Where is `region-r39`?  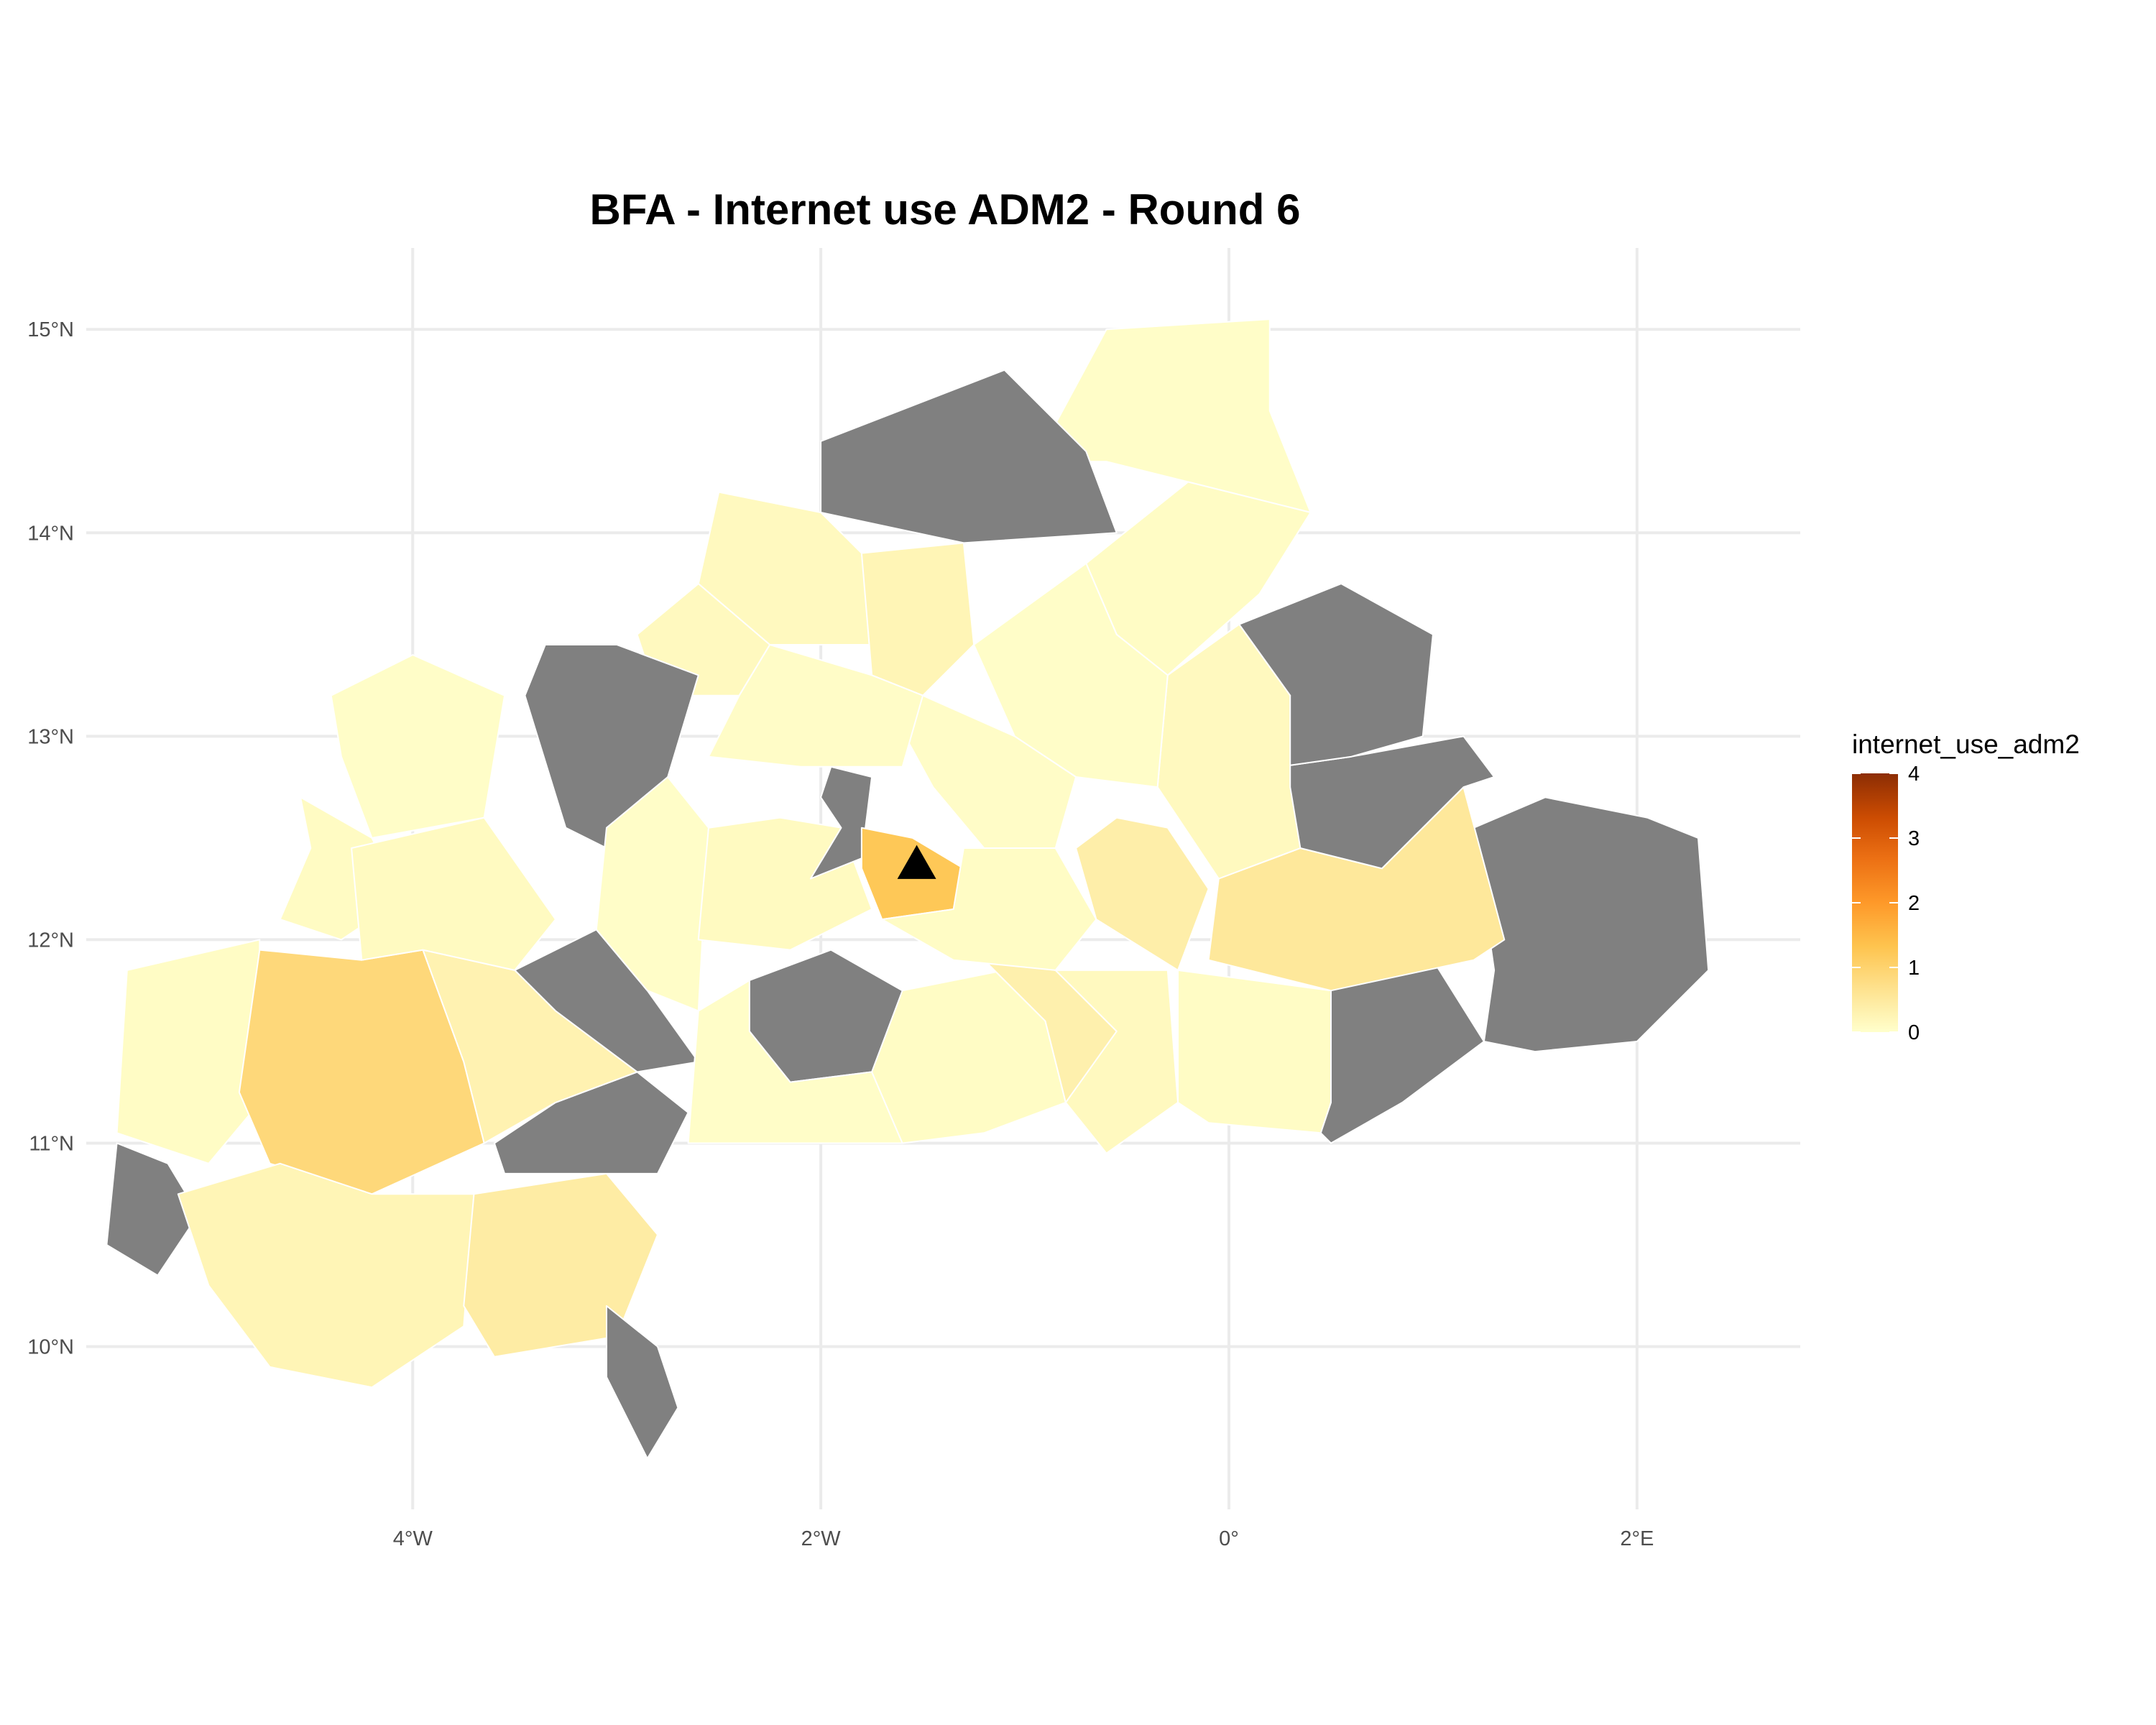 region-r39 is located at coordinates (989, 909).